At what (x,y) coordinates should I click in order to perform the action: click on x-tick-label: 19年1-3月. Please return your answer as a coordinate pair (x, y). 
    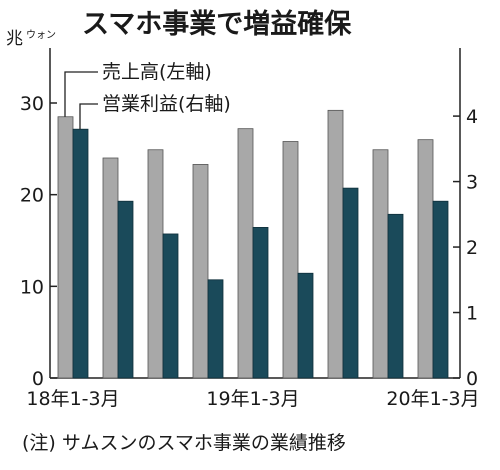
    Looking at the image, I should click on (252, 399).